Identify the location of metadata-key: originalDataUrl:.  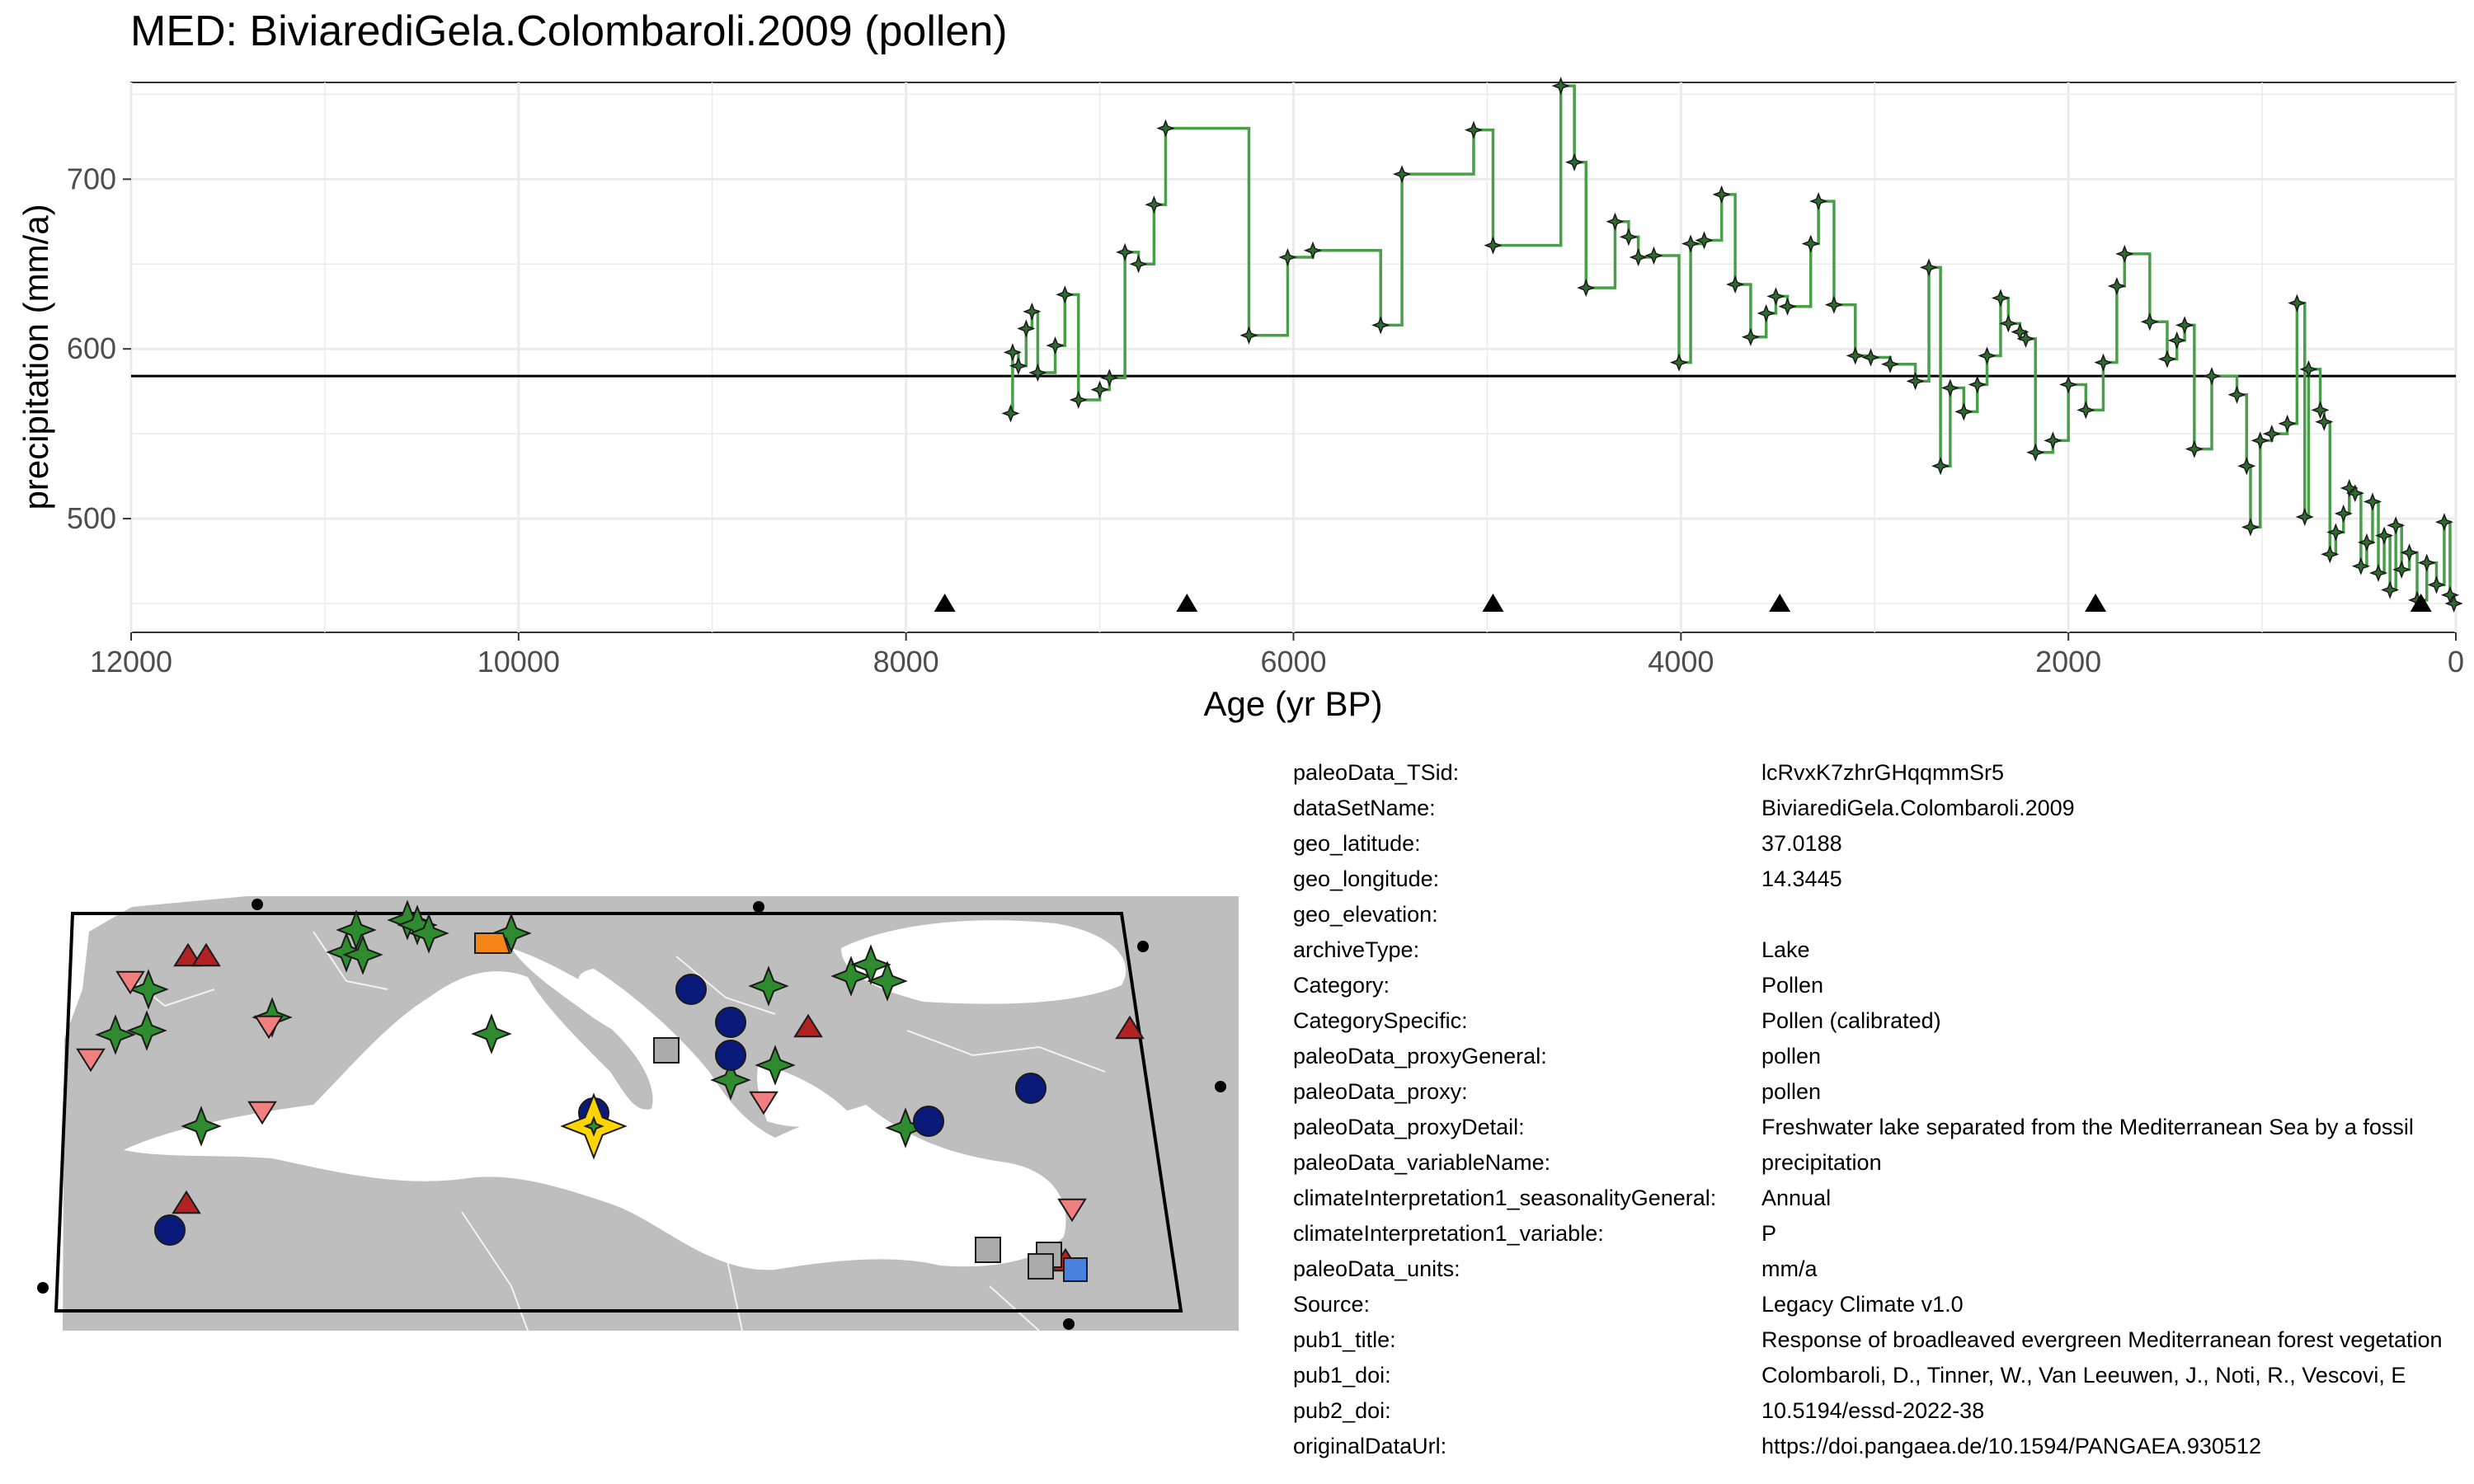
(1370, 1446).